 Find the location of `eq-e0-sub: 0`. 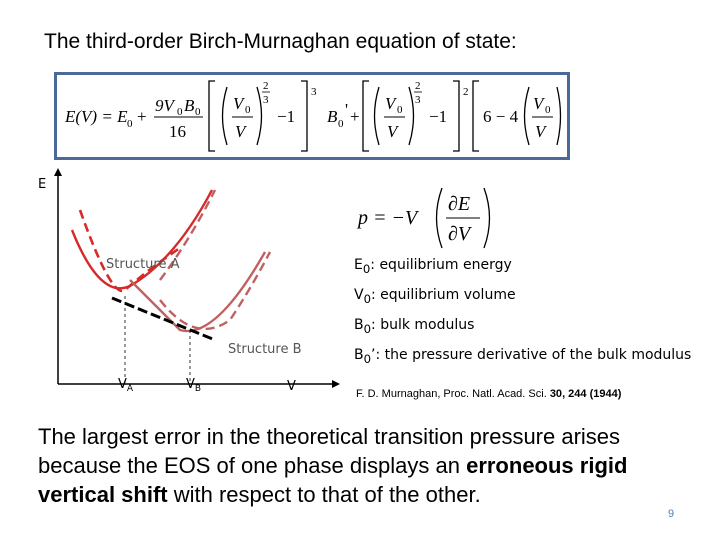

eq-e0-sub: 0 is located at coordinates (130, 124).